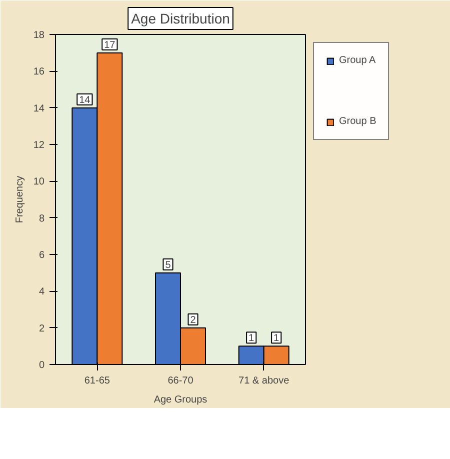  I want to click on y-tick-label: 4, so click(41, 292).